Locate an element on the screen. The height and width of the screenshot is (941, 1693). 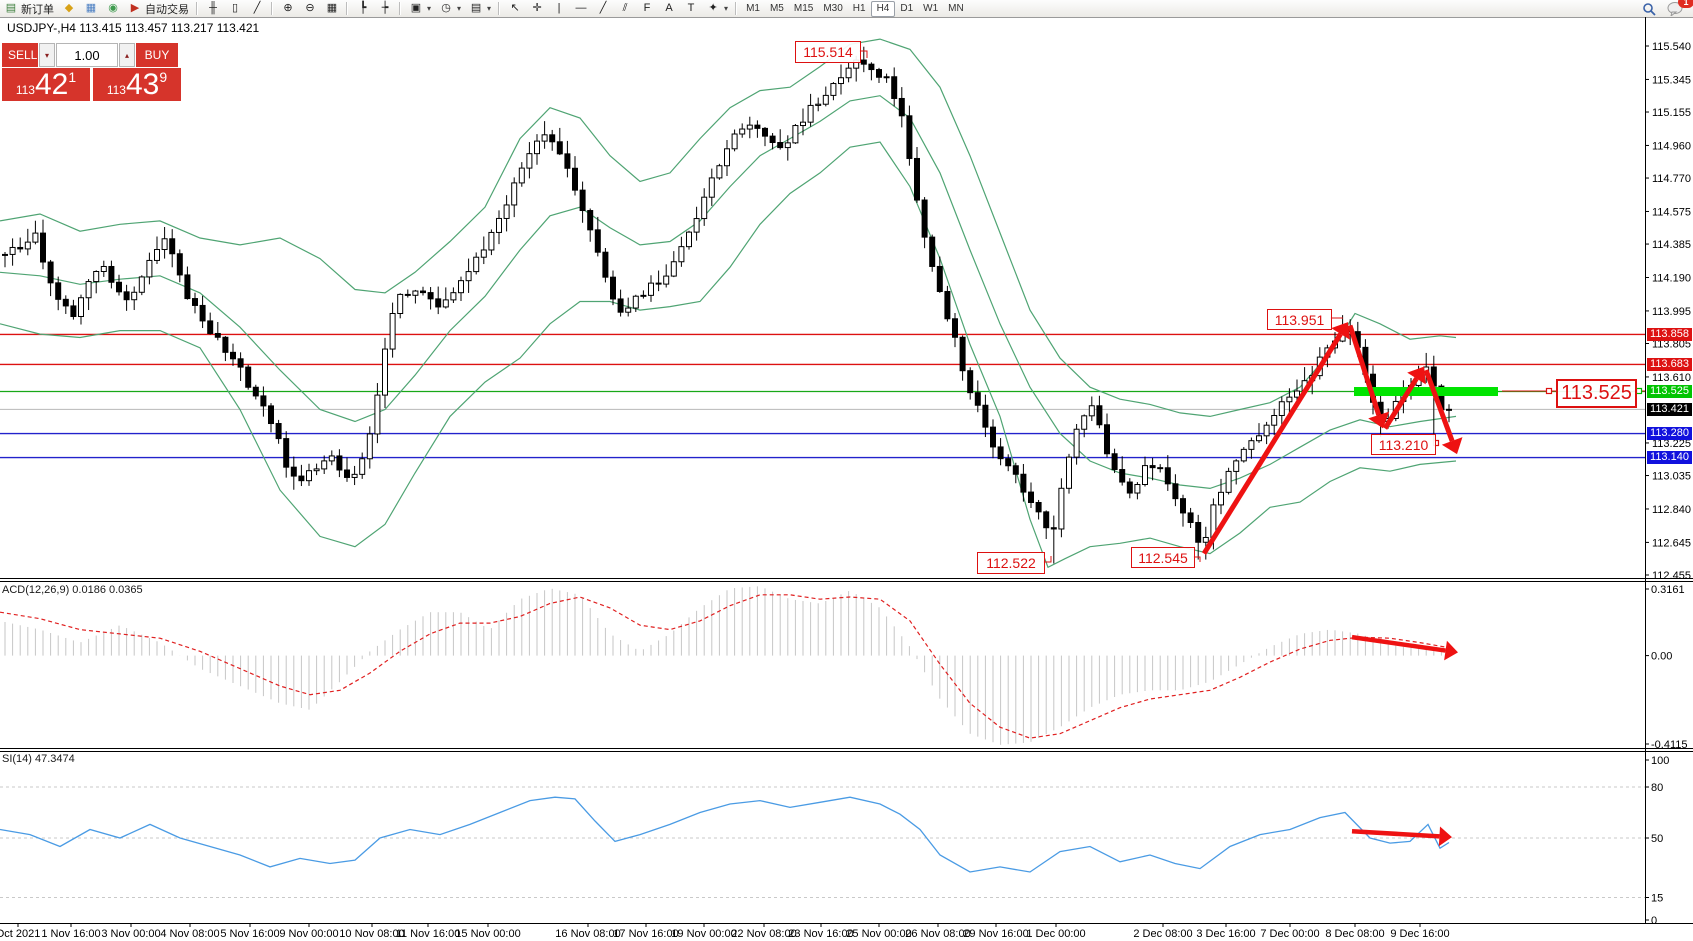
chart-shift-icon: ┾ is located at coordinates (385, 8).